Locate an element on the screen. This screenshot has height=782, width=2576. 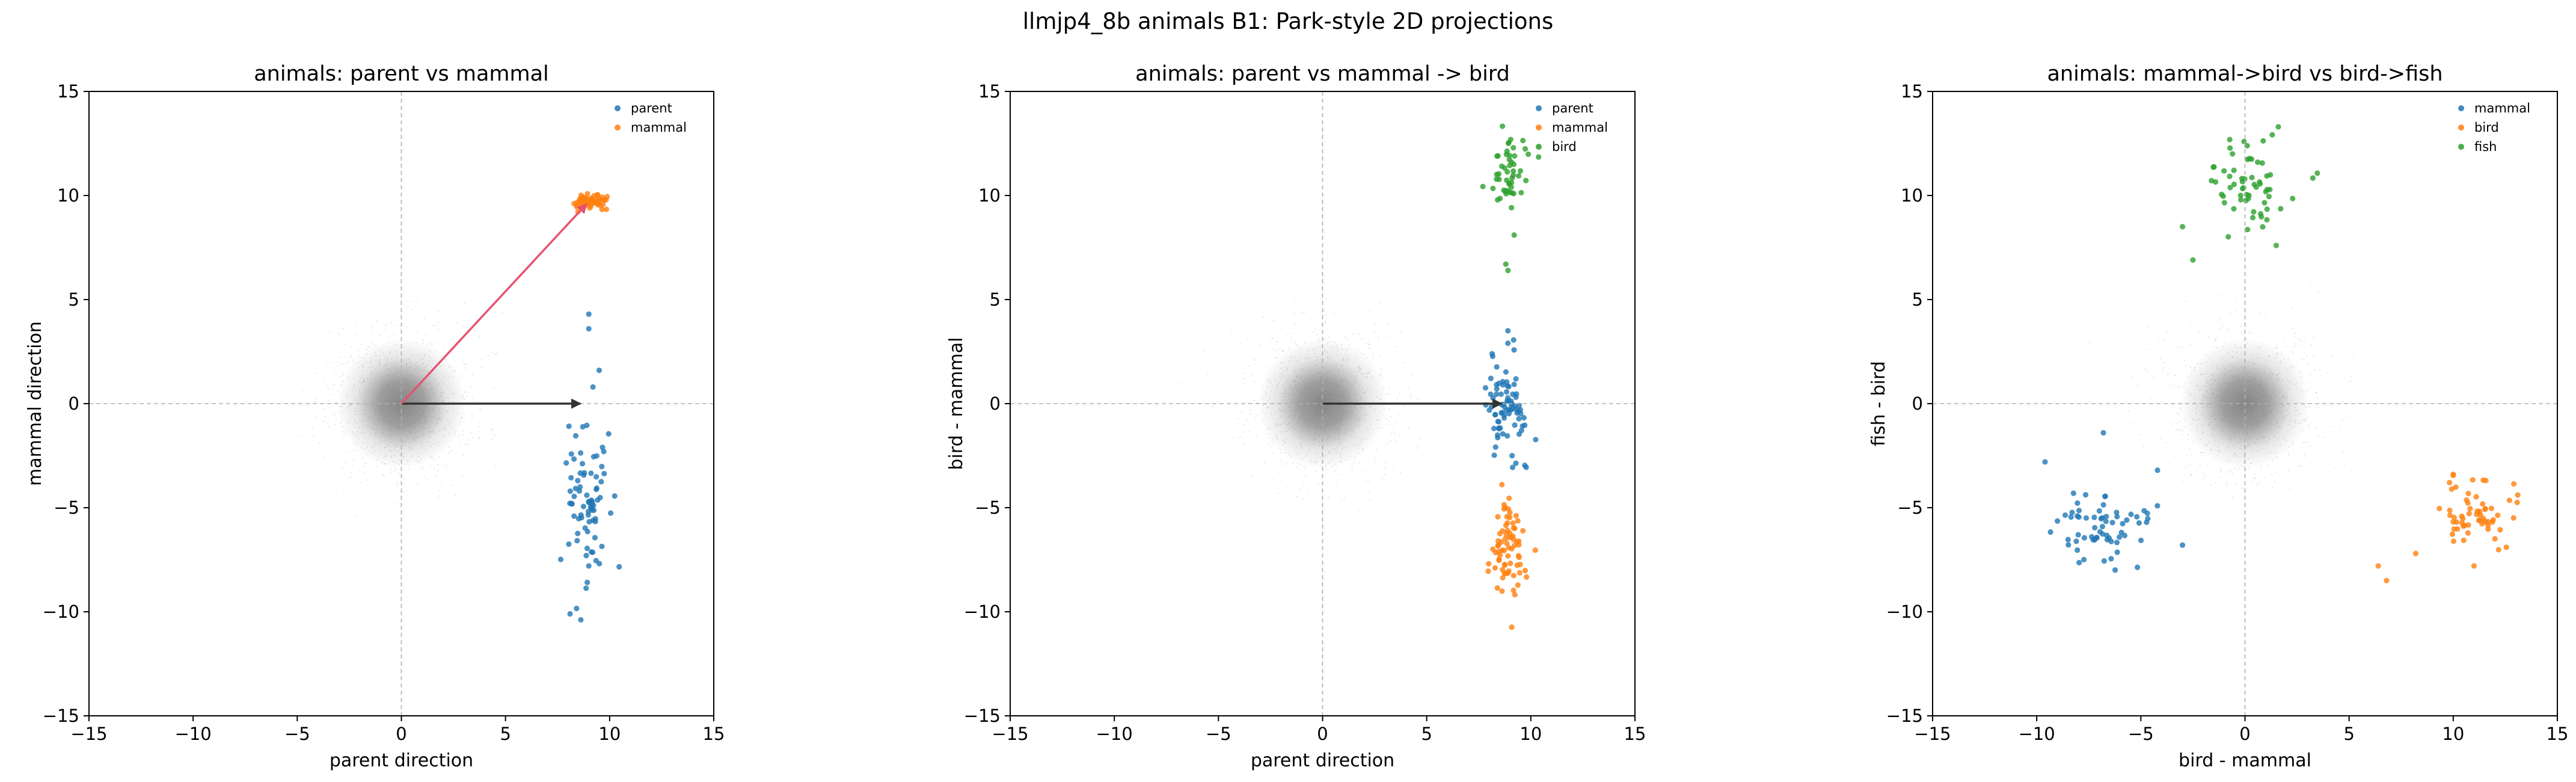
x-tick-label: 5 is located at coordinates (505, 734).